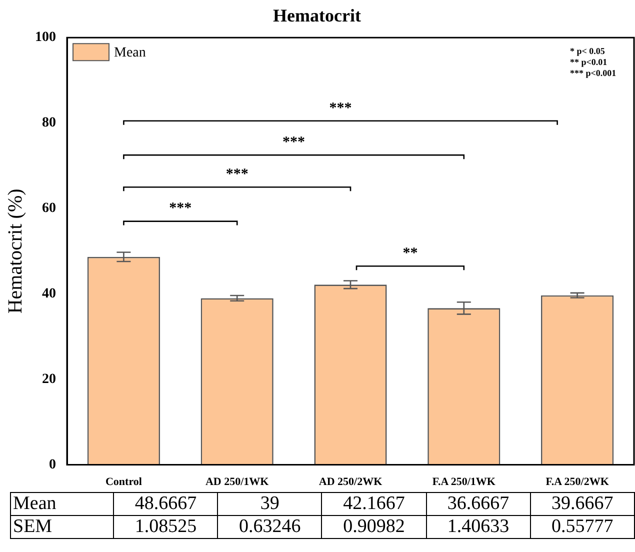 The width and height of the screenshot is (635, 552). Describe the element at coordinates (478, 527) in the screenshot. I see `text: 1.40633` at that location.